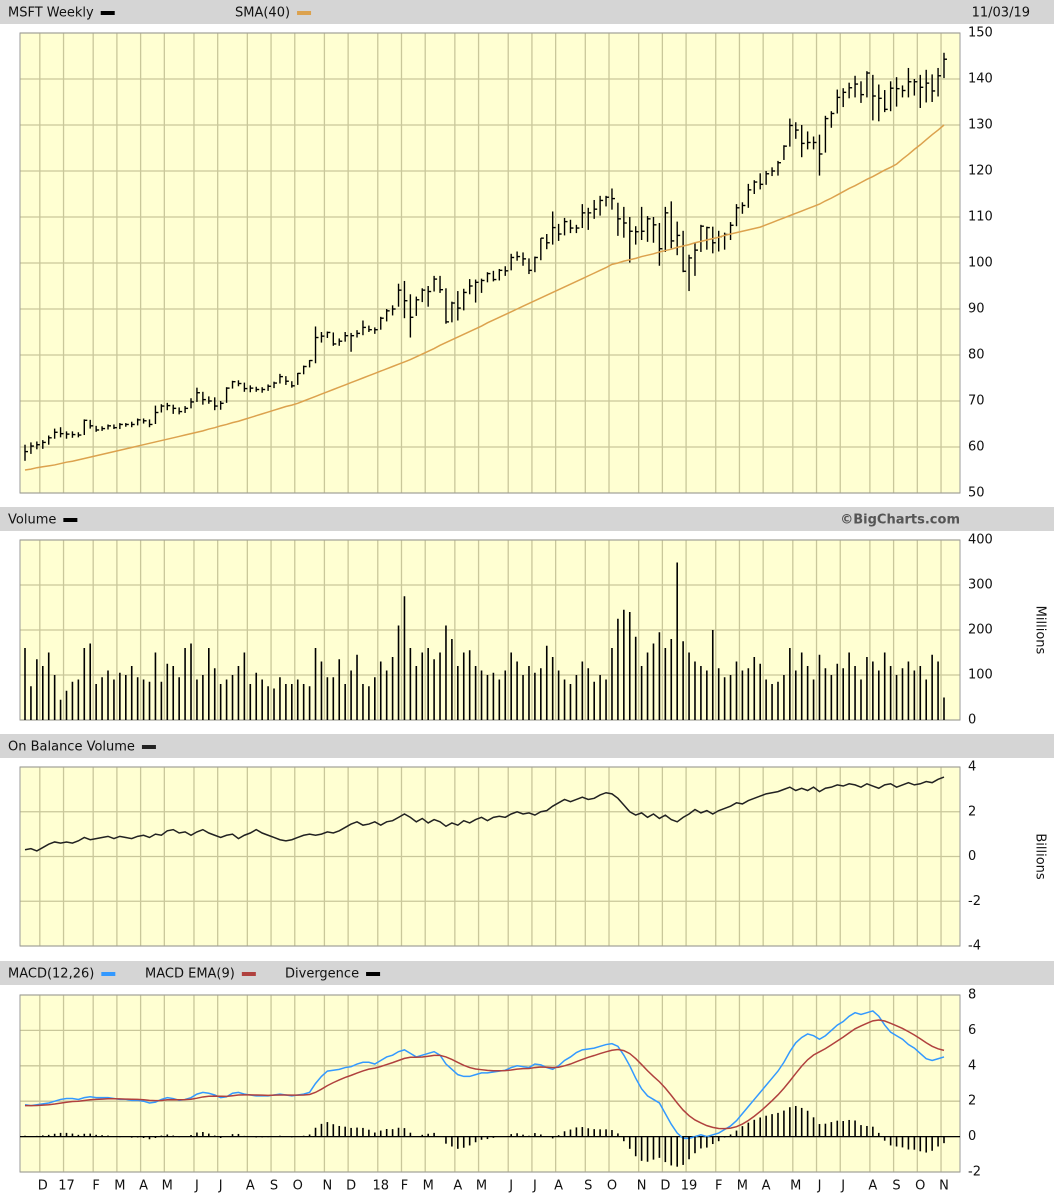  I want to click on legend-label: Divergence, so click(322, 974).